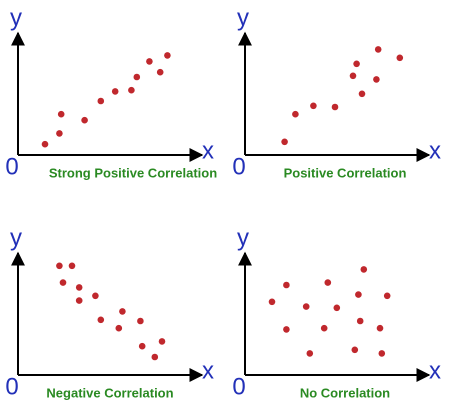  Describe the element at coordinates (133, 172) in the screenshot. I see `chart-title: Strong Positive Correlation` at that location.